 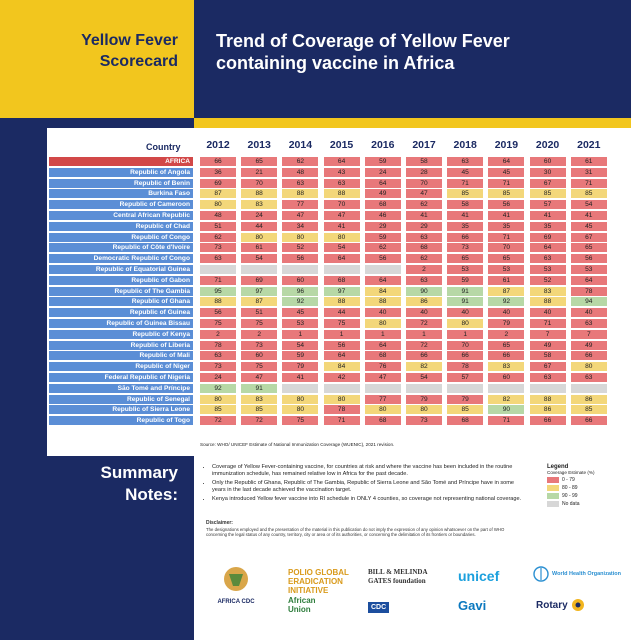 I want to click on polio-eradication-logo: POLIO GLOBAL ERADICATION INITIATIVE, so click(x=318, y=581).